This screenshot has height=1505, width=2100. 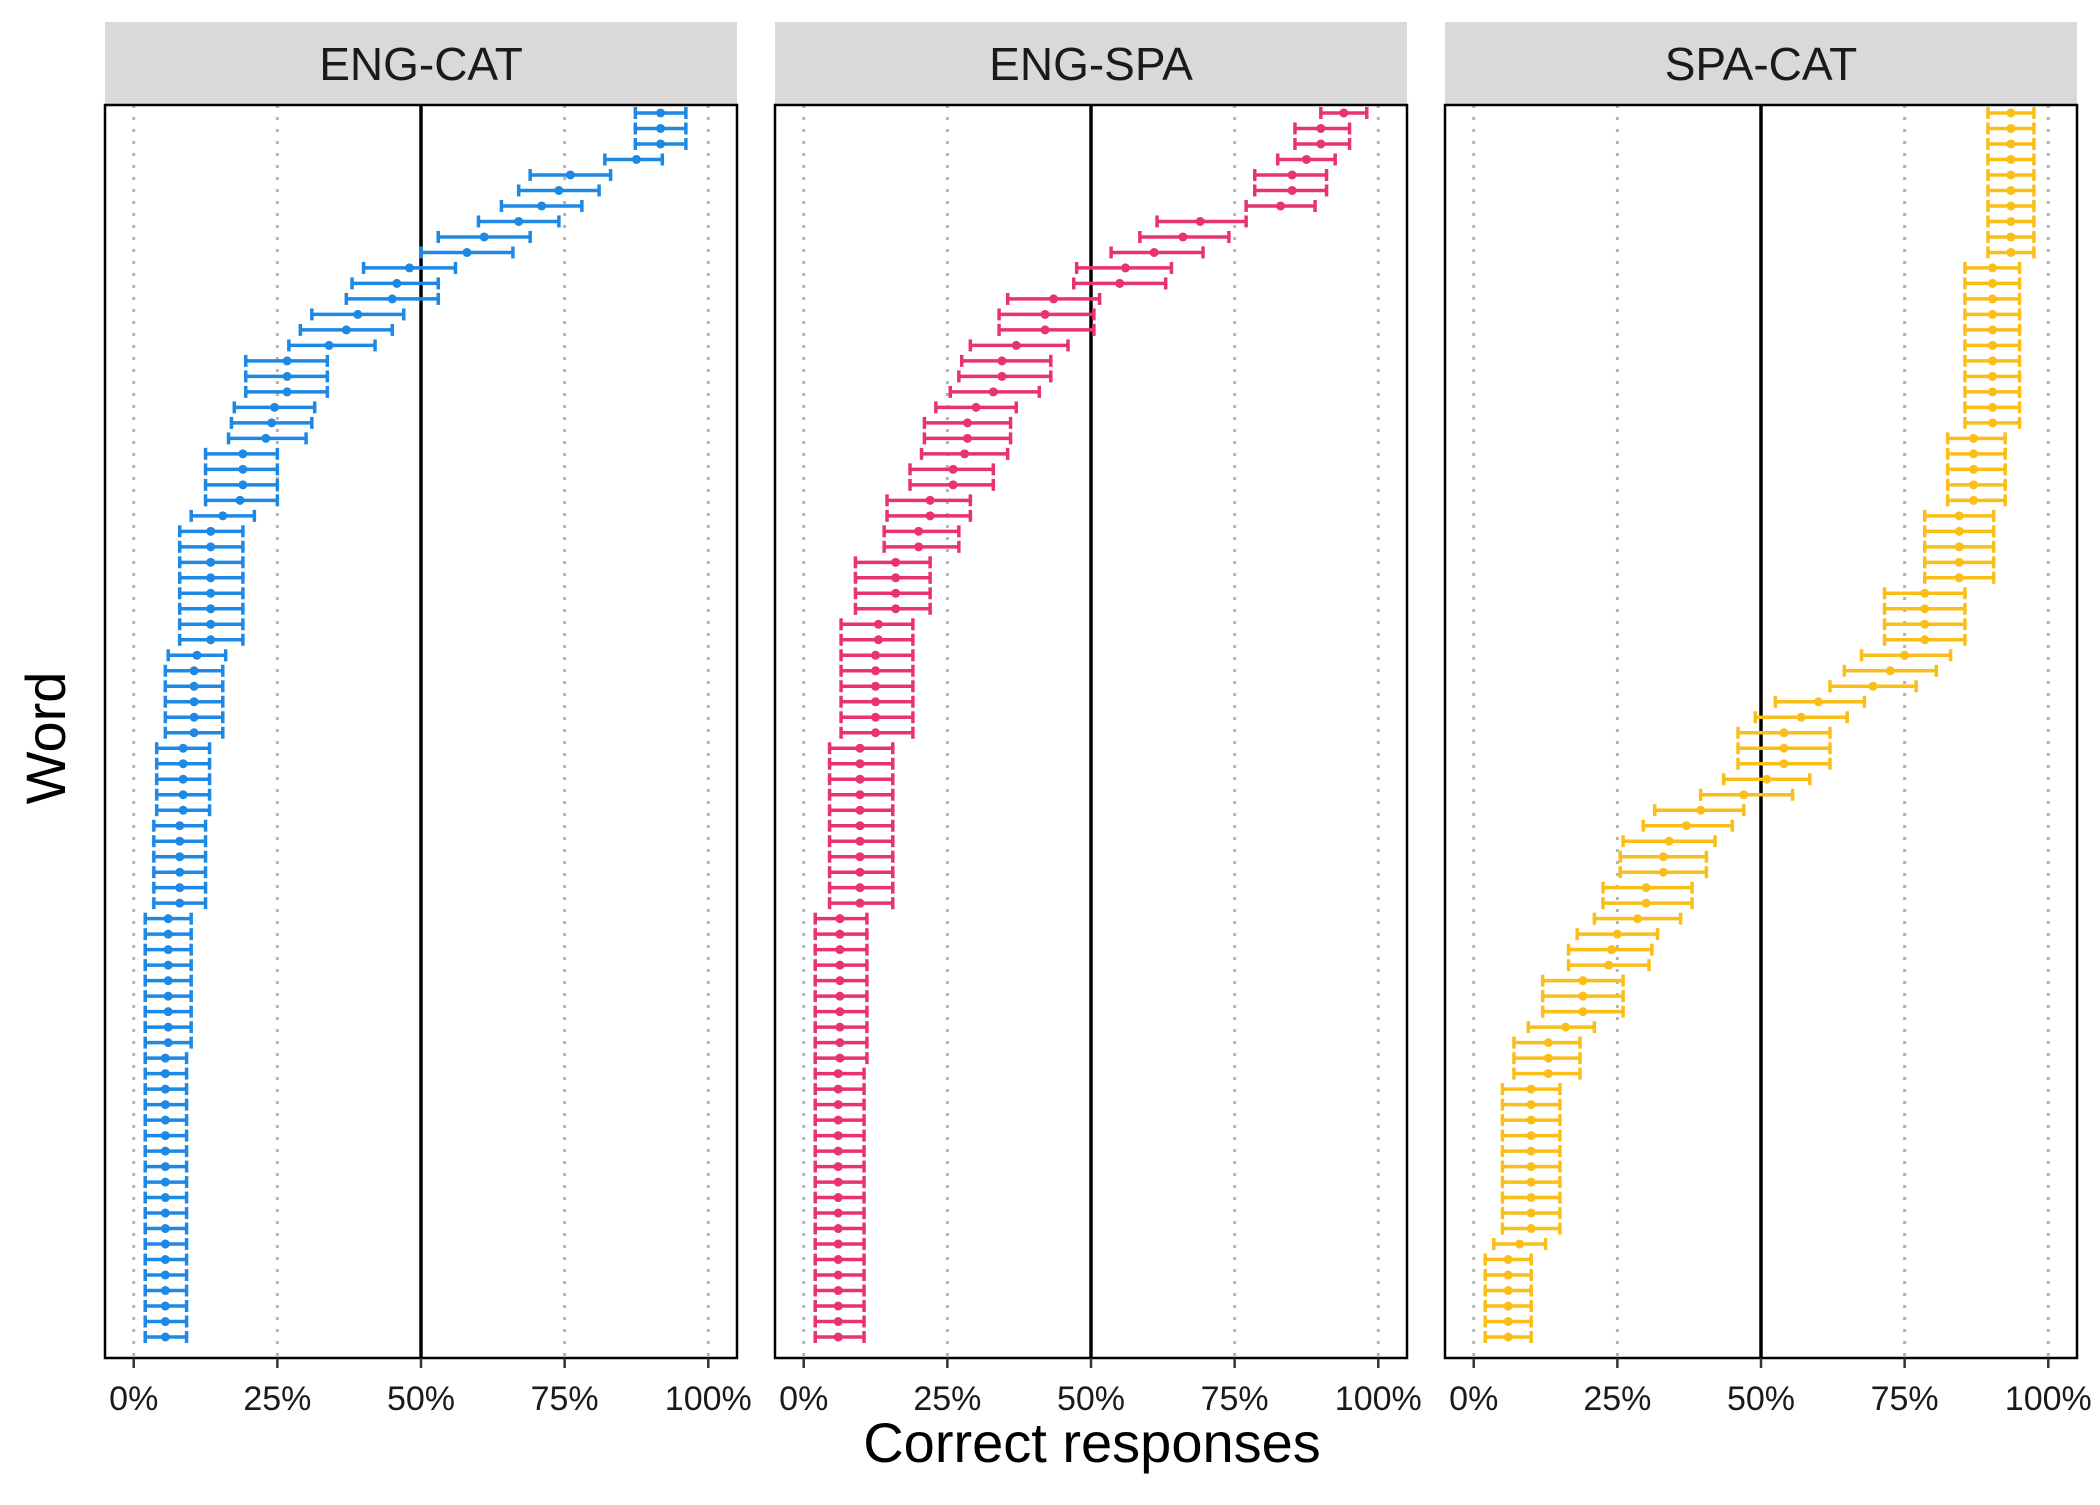 I want to click on facet-strip, so click(x=1091, y=63).